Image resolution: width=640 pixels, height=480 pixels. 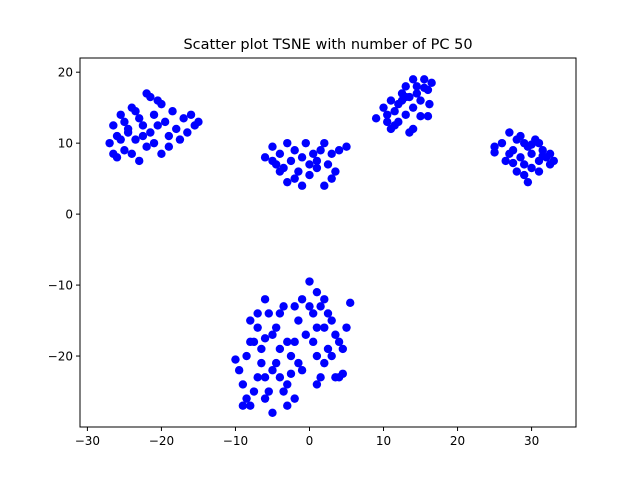 I want to click on x-tick-label: −20, so click(x=161, y=441).